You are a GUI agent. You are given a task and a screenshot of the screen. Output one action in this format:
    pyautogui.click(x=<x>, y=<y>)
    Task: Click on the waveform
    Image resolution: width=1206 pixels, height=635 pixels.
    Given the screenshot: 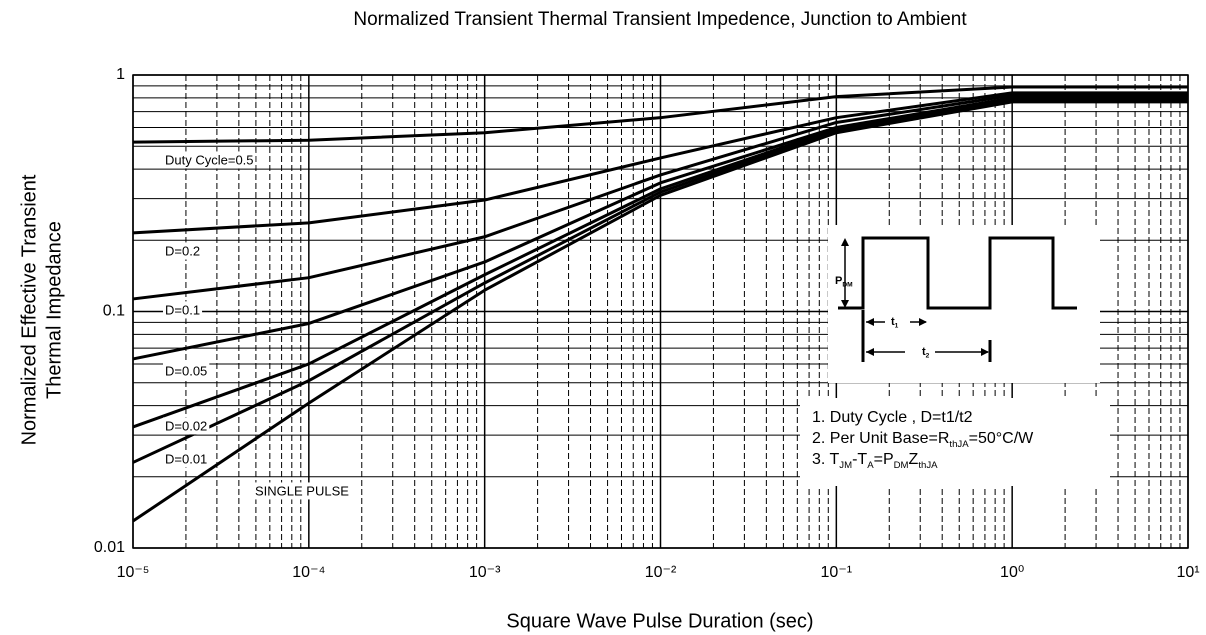 What is the action you would take?
    pyautogui.click(x=957, y=273)
    